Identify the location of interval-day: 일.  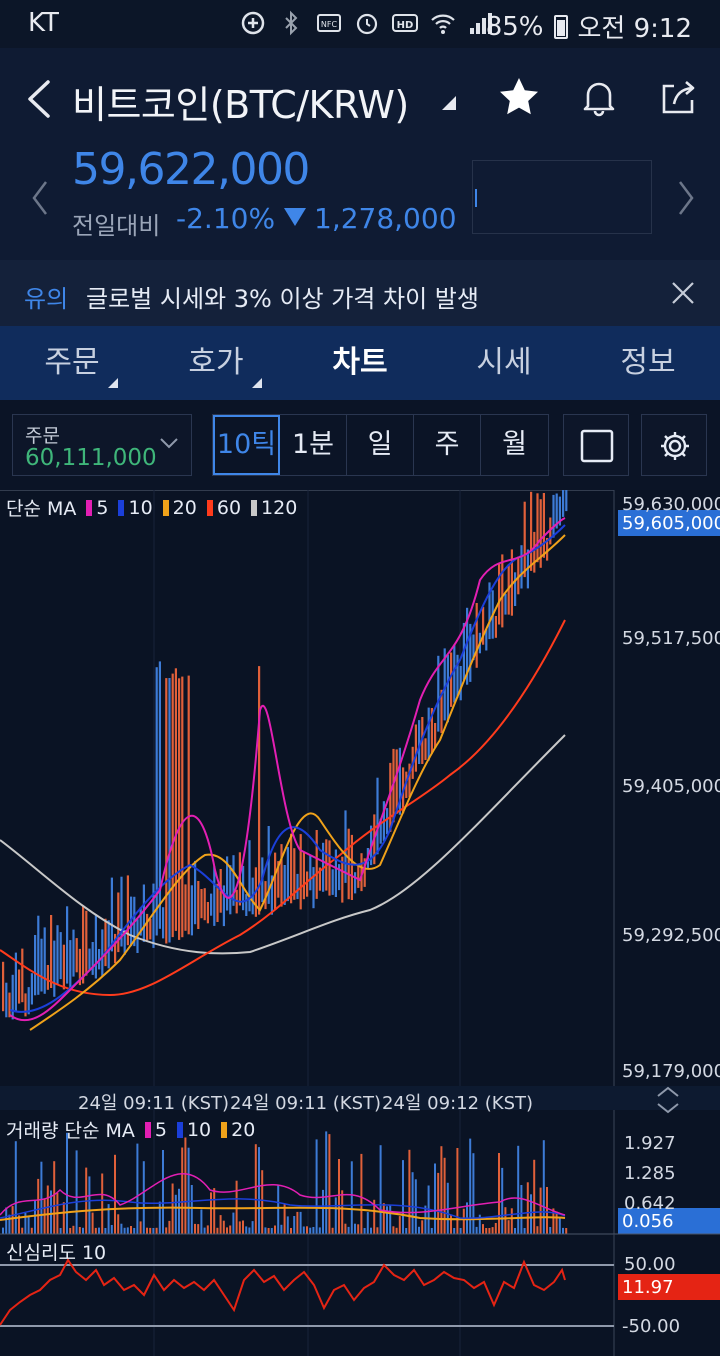
(380, 445).